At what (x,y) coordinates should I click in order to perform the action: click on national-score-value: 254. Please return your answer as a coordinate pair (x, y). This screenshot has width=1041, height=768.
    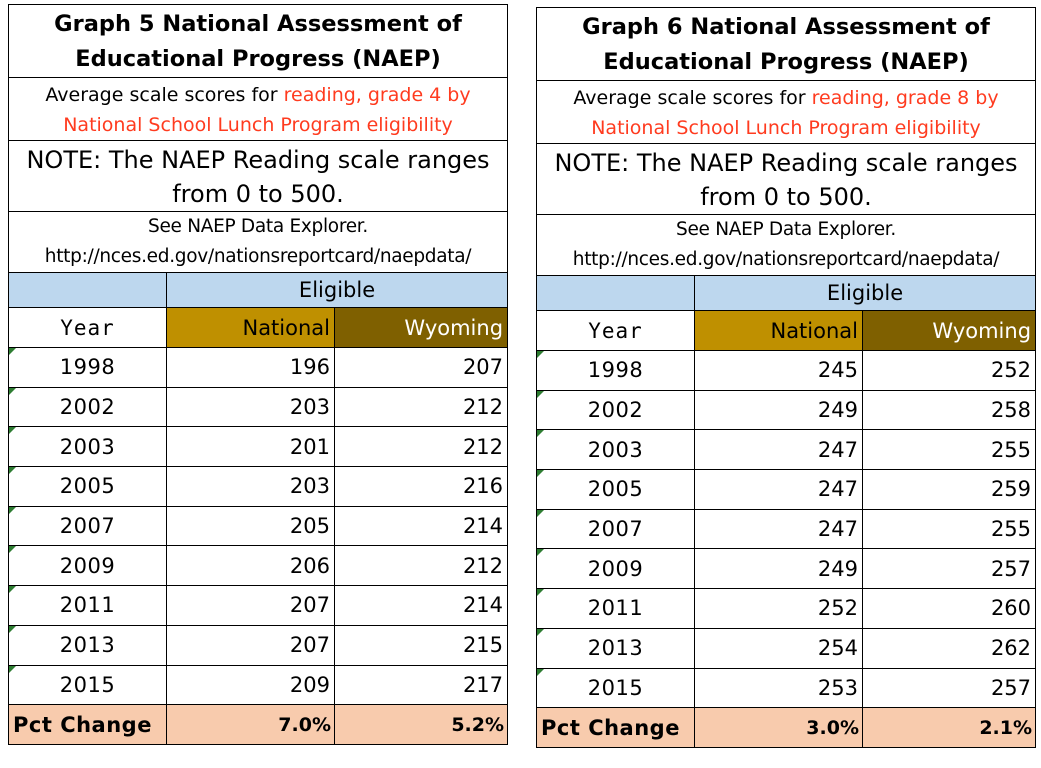
    Looking at the image, I should click on (837, 648).